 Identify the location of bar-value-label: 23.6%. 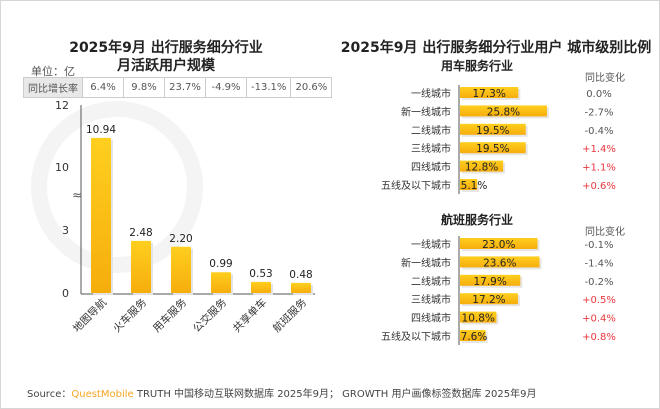
(499, 263).